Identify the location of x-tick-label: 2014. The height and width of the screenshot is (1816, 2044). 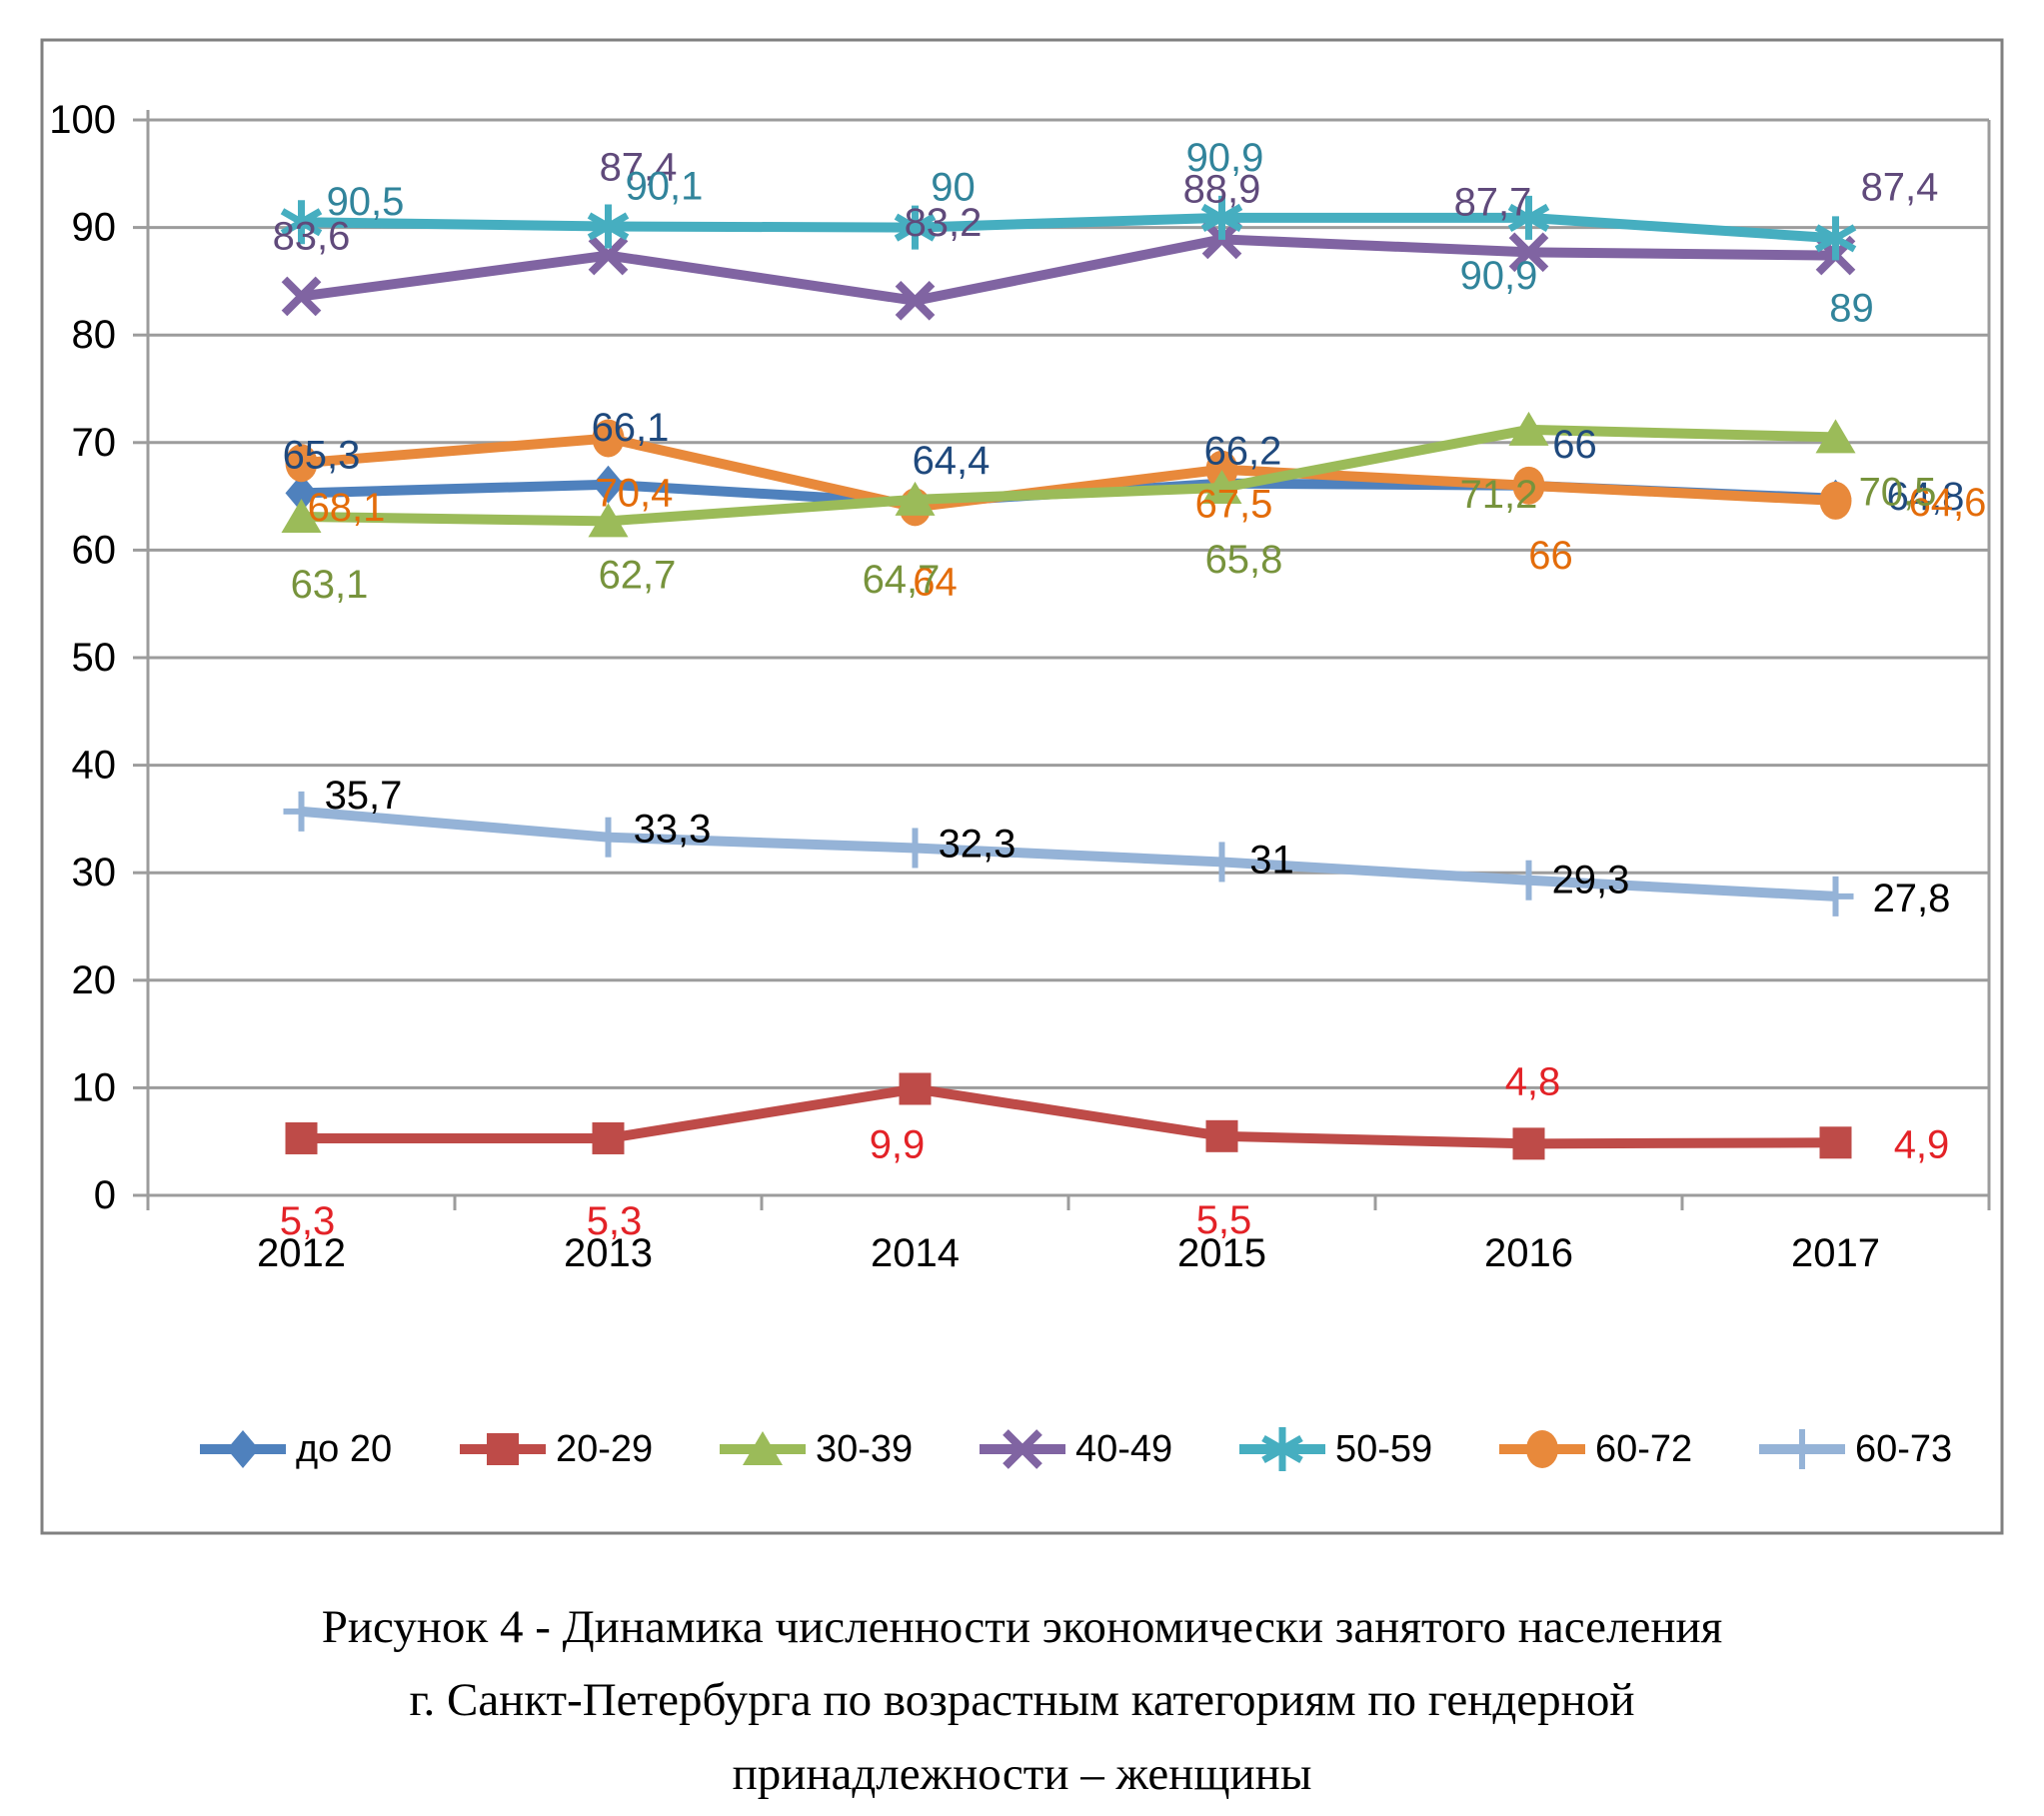
(915, 1253).